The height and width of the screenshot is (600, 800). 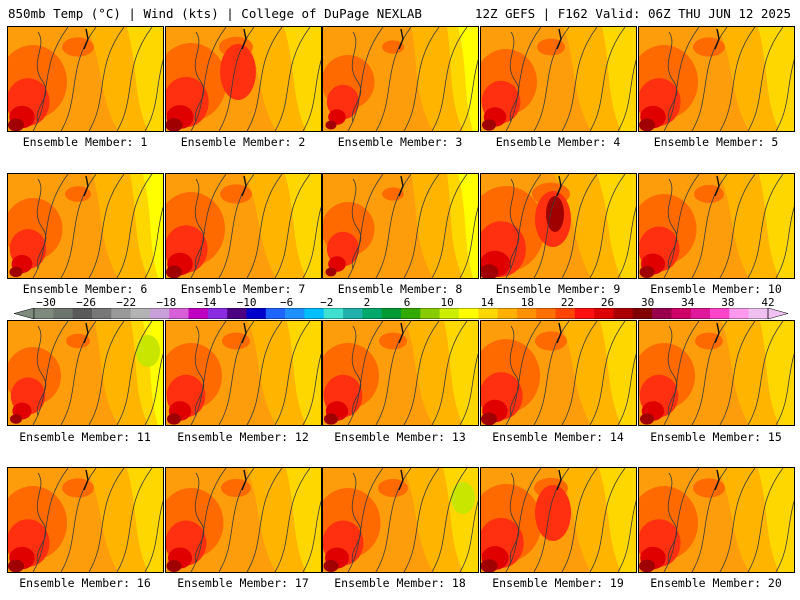 What do you see at coordinates (558, 142) in the screenshot?
I see `ensemble-member-label: Ensemble Member: 4` at bounding box center [558, 142].